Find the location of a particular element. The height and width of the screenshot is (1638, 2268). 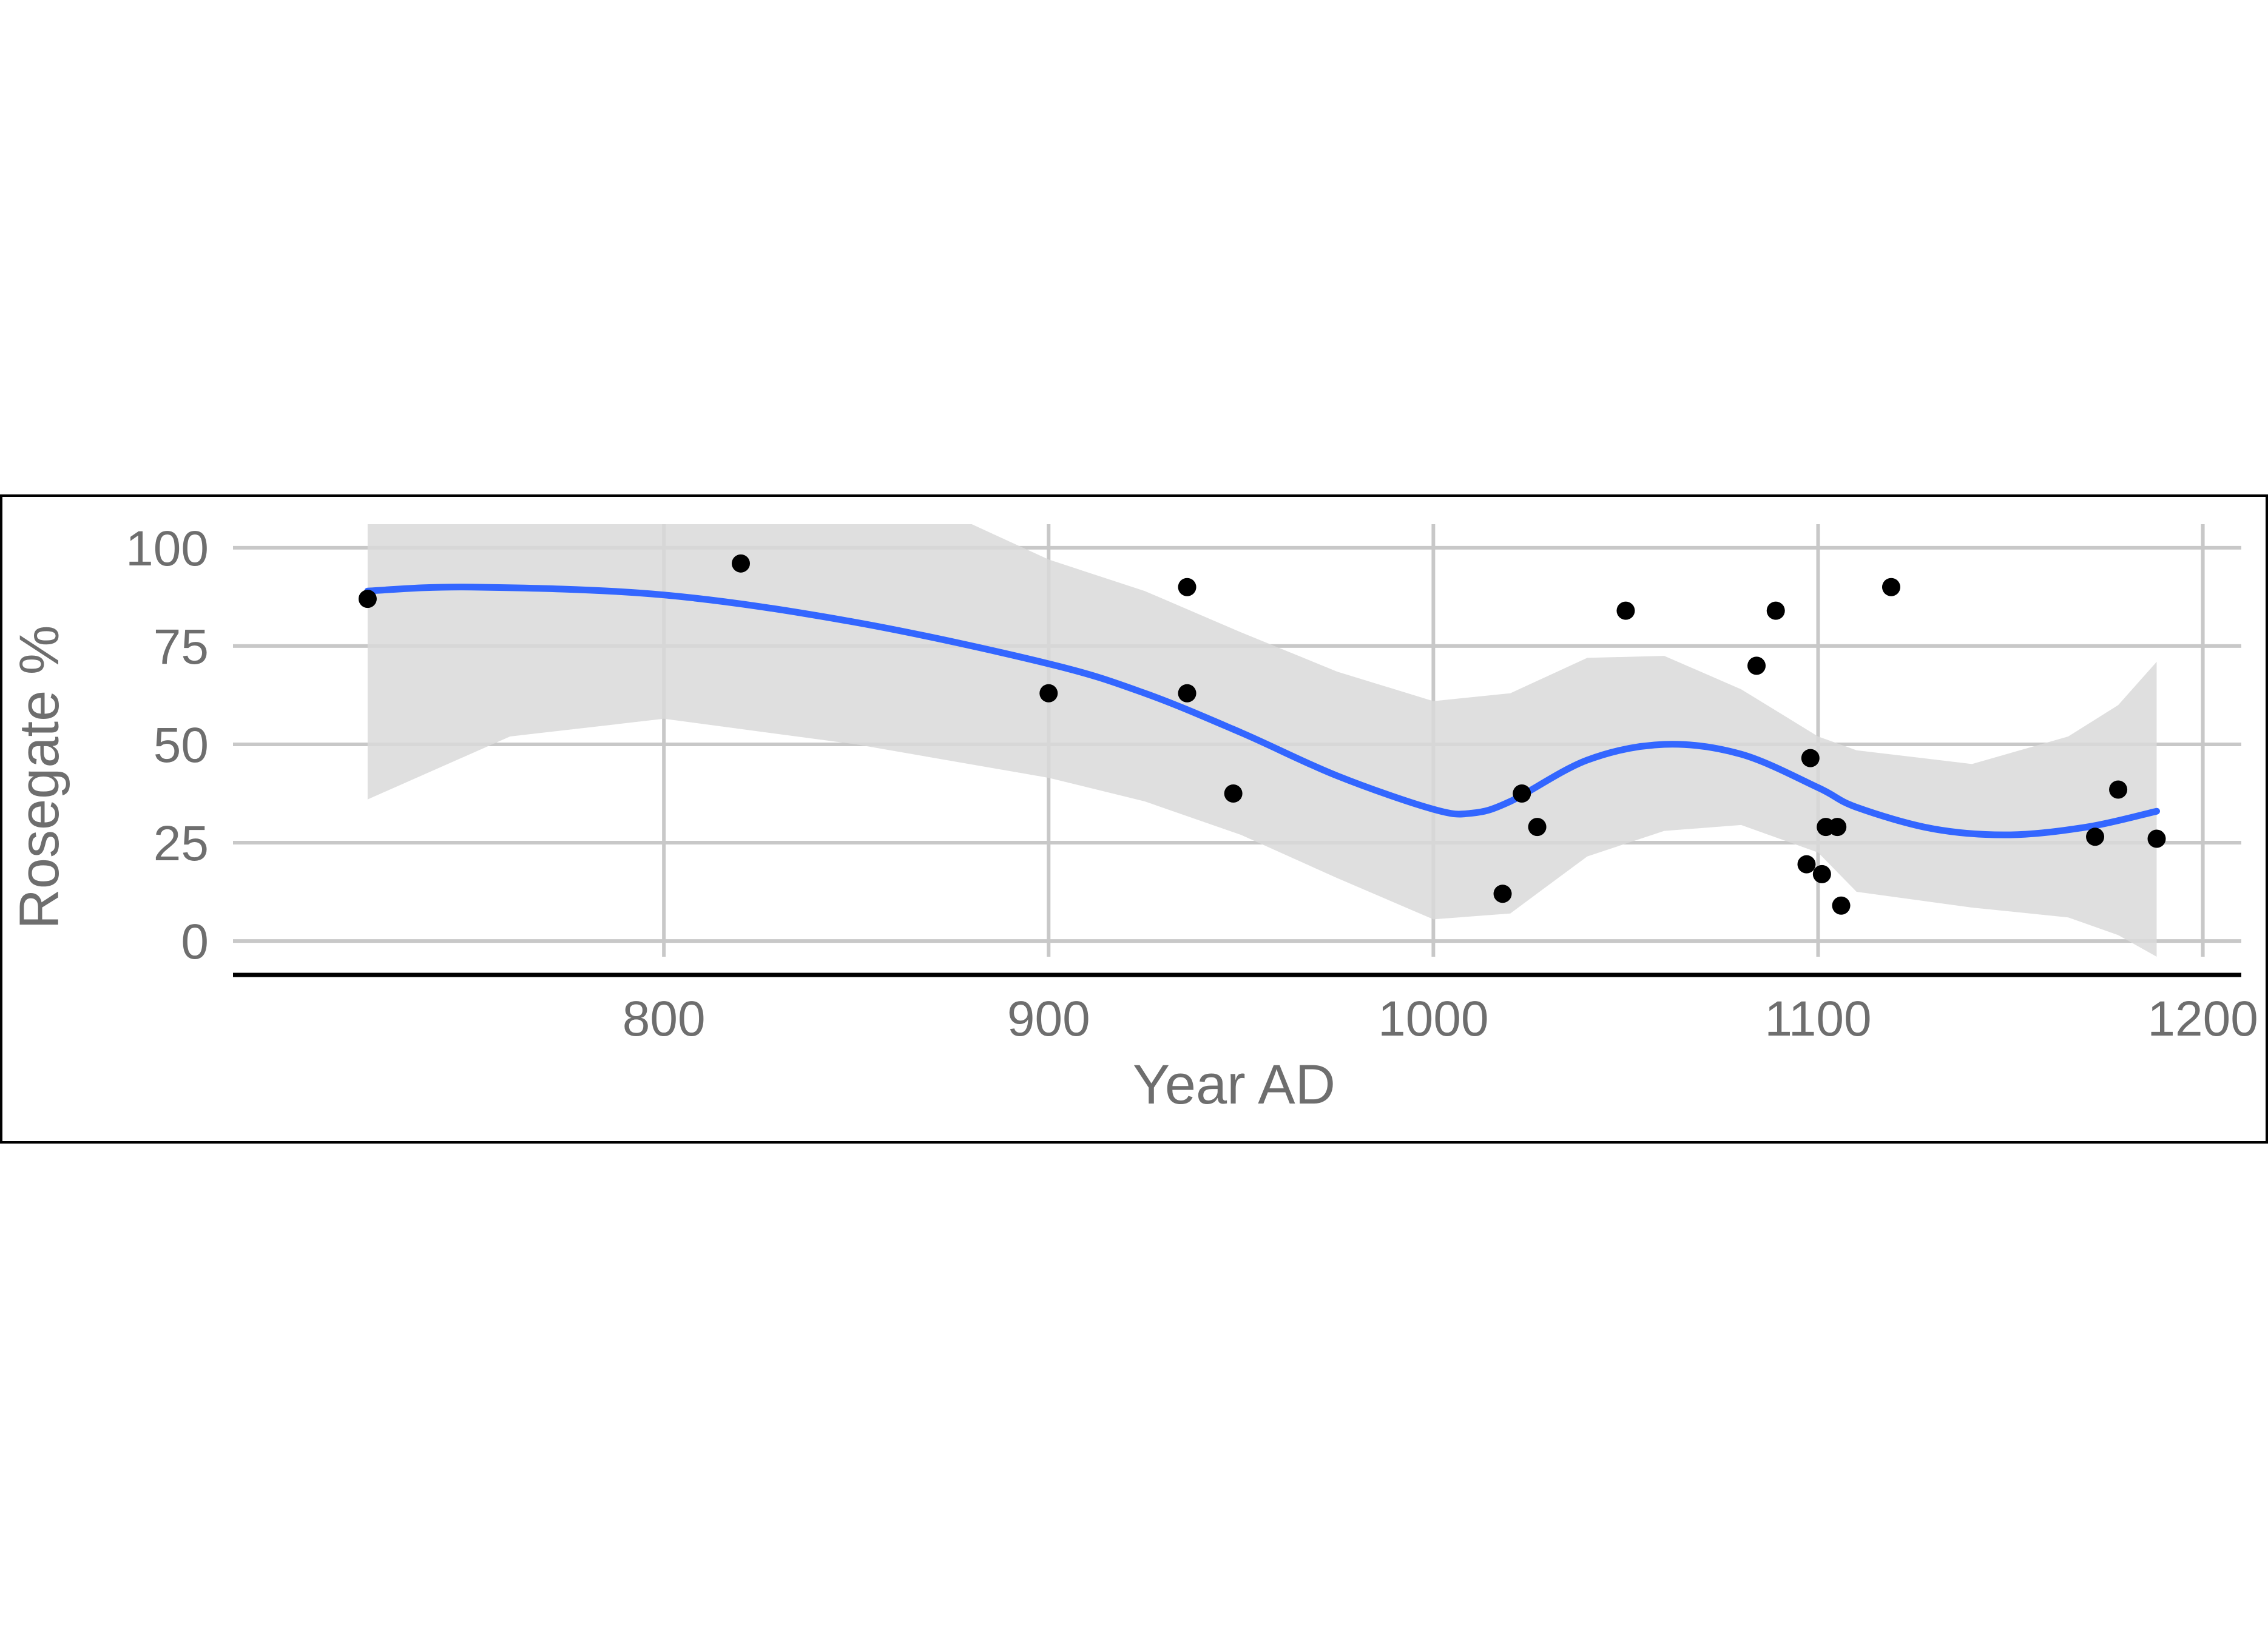

y-tick-label: 0 is located at coordinates (195, 941).